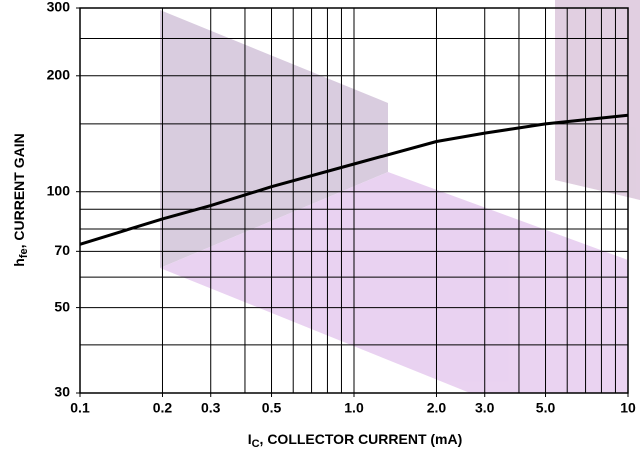 Image resolution: width=640 pixels, height=461 pixels. I want to click on y-tick-label: 200, so click(59, 74).